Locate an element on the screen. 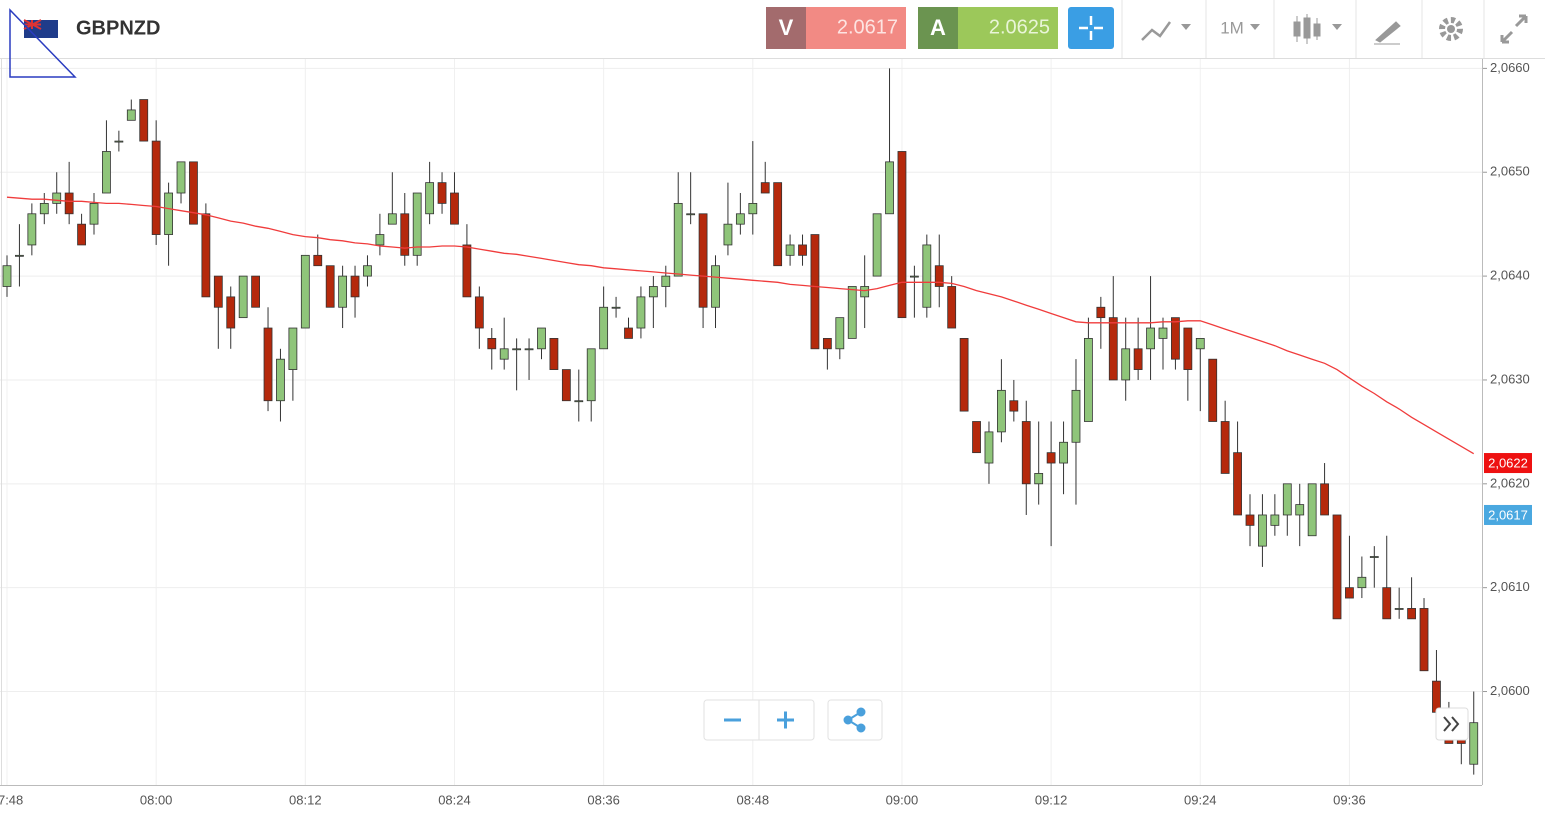 The height and width of the screenshot is (822, 1545). y-tick-label: 2,0650 is located at coordinates (1510, 171).